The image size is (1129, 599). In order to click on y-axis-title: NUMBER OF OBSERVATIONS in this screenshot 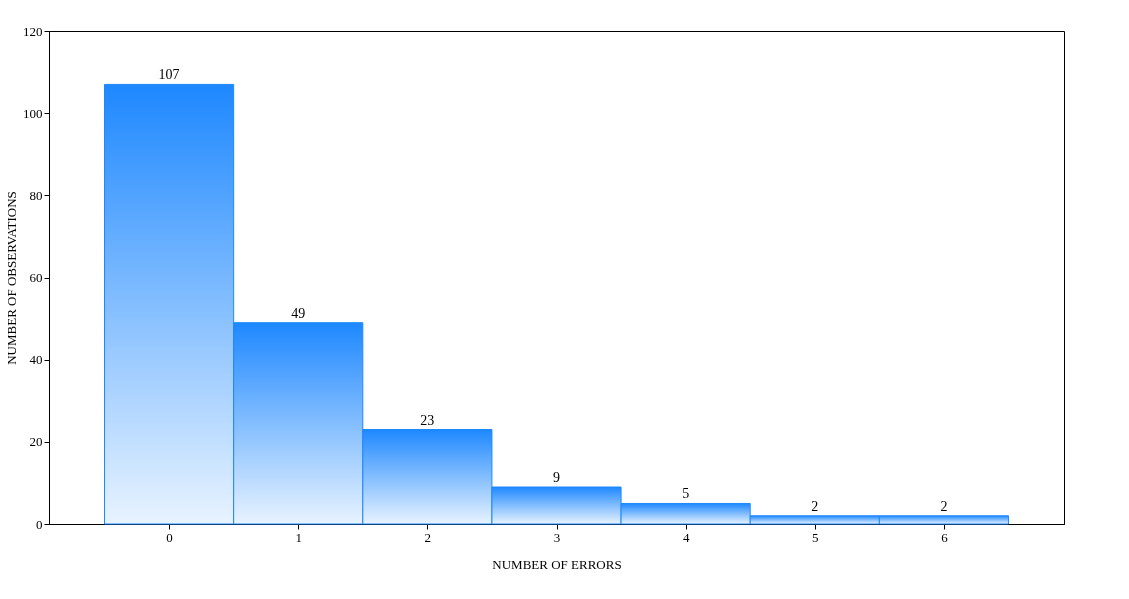, I will do `click(11, 278)`.